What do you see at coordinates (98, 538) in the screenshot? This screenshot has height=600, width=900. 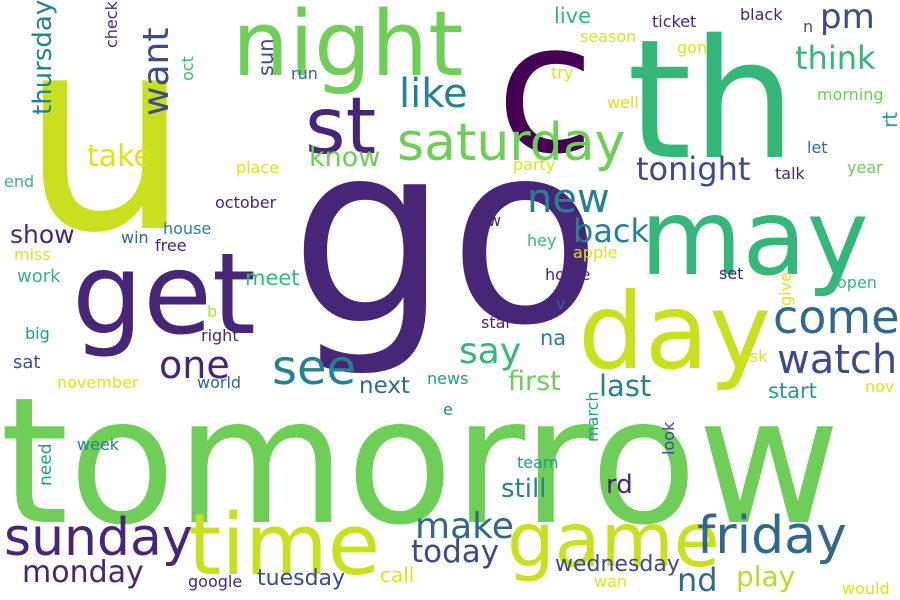 I see `word: sunday` at bounding box center [98, 538].